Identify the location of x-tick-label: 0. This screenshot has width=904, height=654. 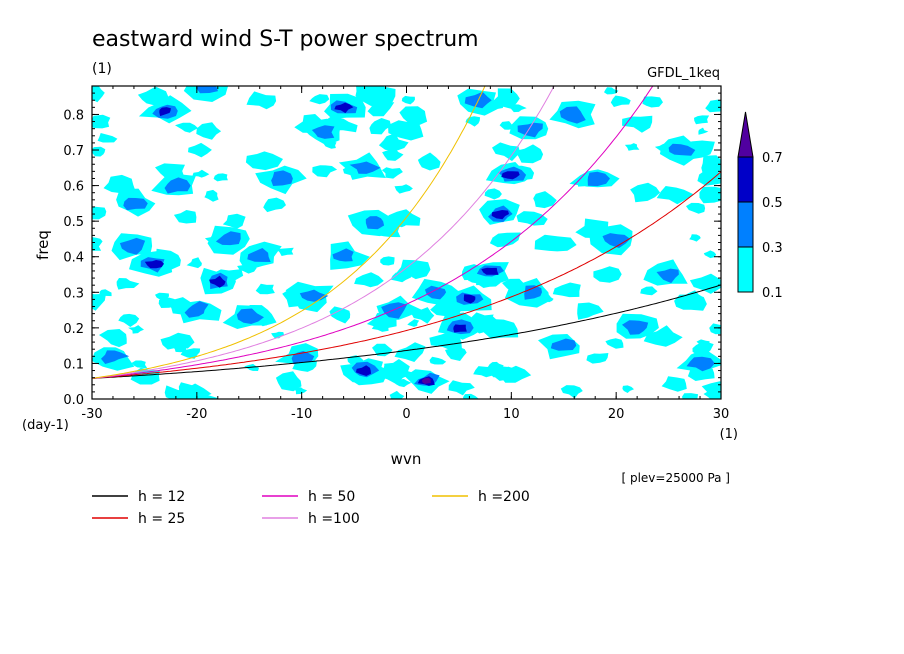
(406, 414).